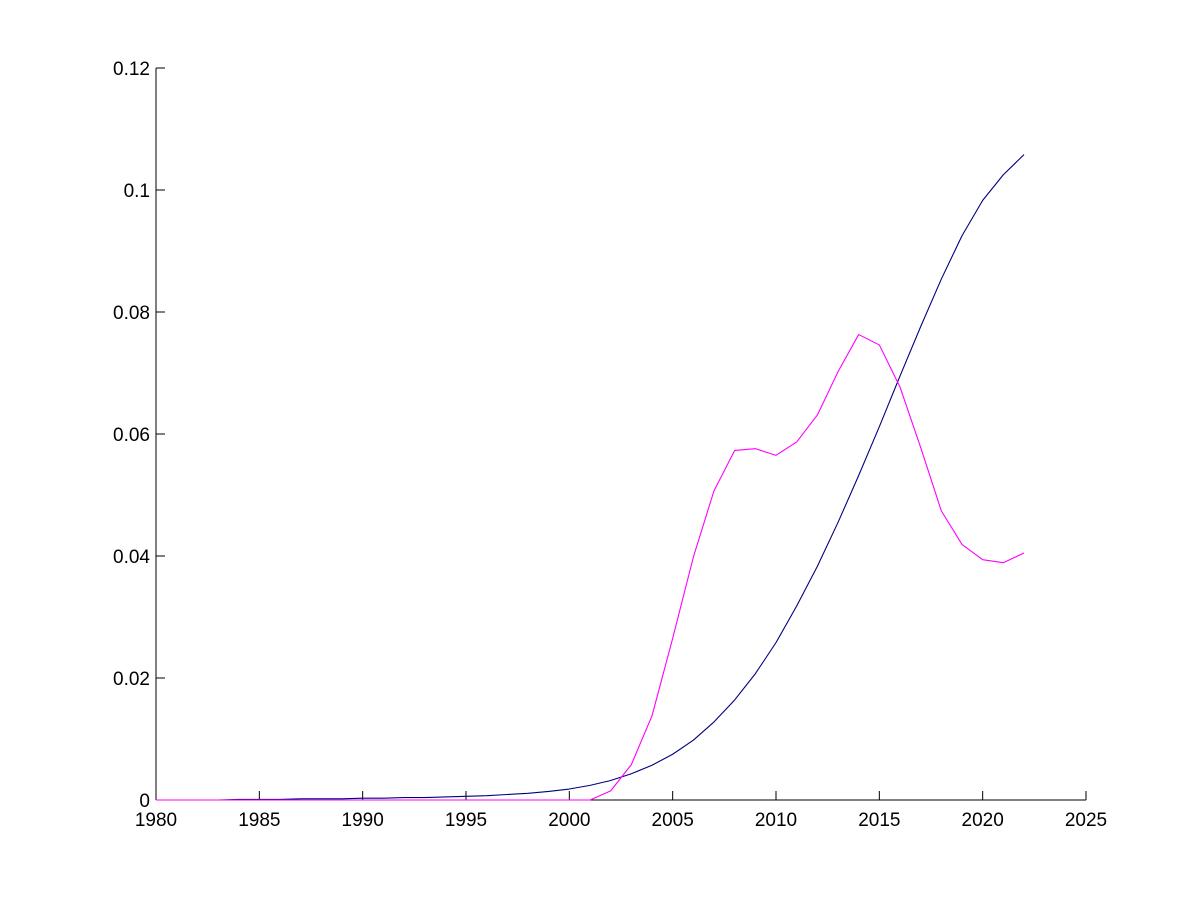  I want to click on x-tick-label: 2000, so click(569, 820).